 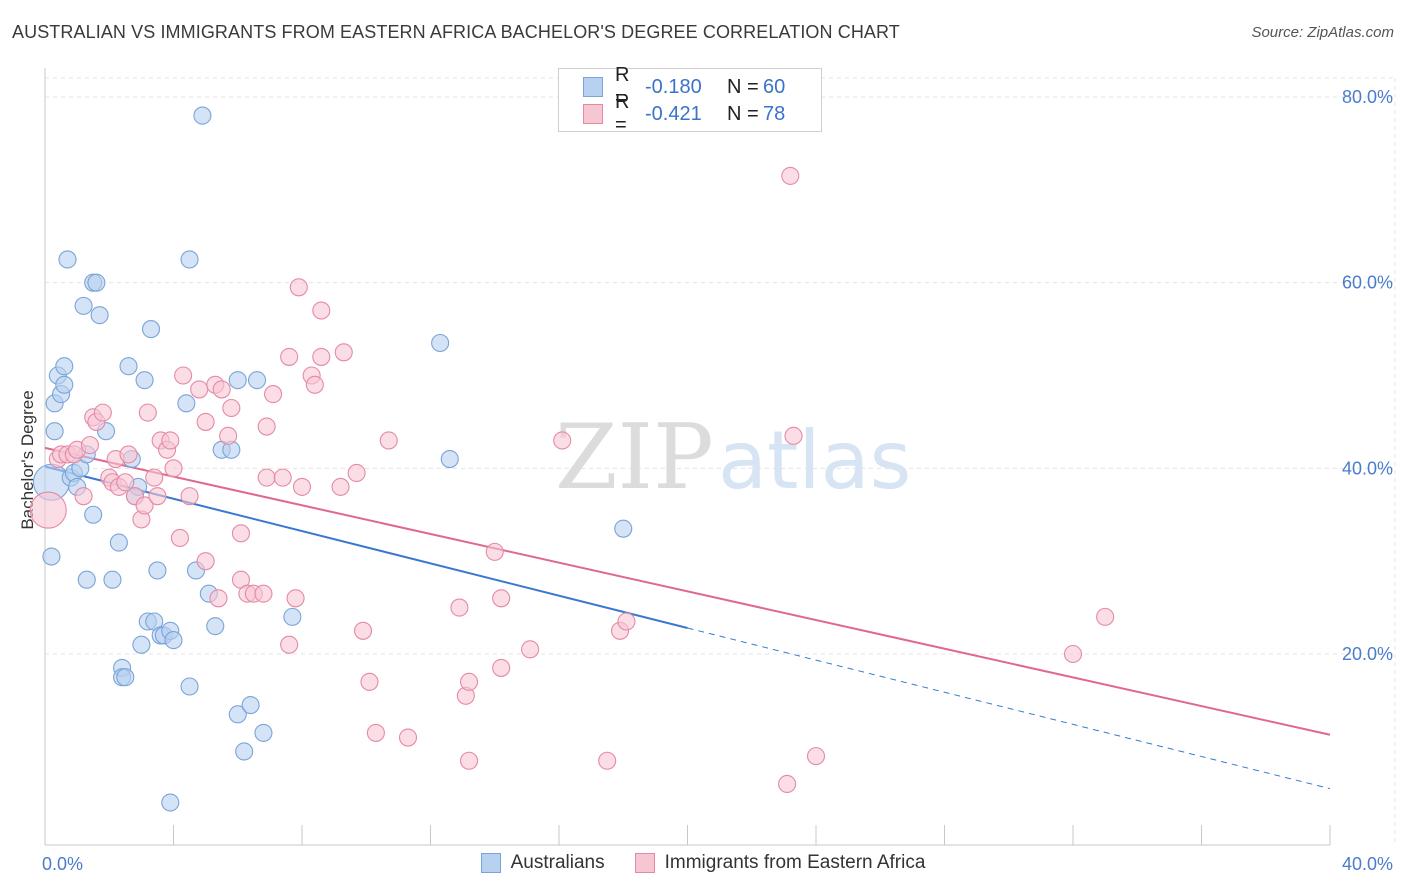 I want to click on legend-row-australians: R = -0.180 N = 60, so click(x=684, y=86).